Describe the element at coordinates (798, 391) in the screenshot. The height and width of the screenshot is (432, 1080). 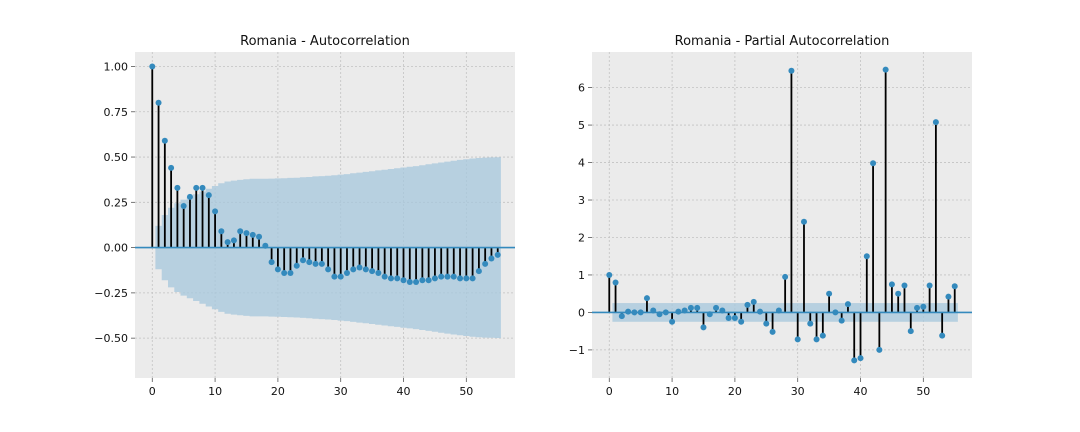
I see `pacf-xtick-label: 30` at that location.